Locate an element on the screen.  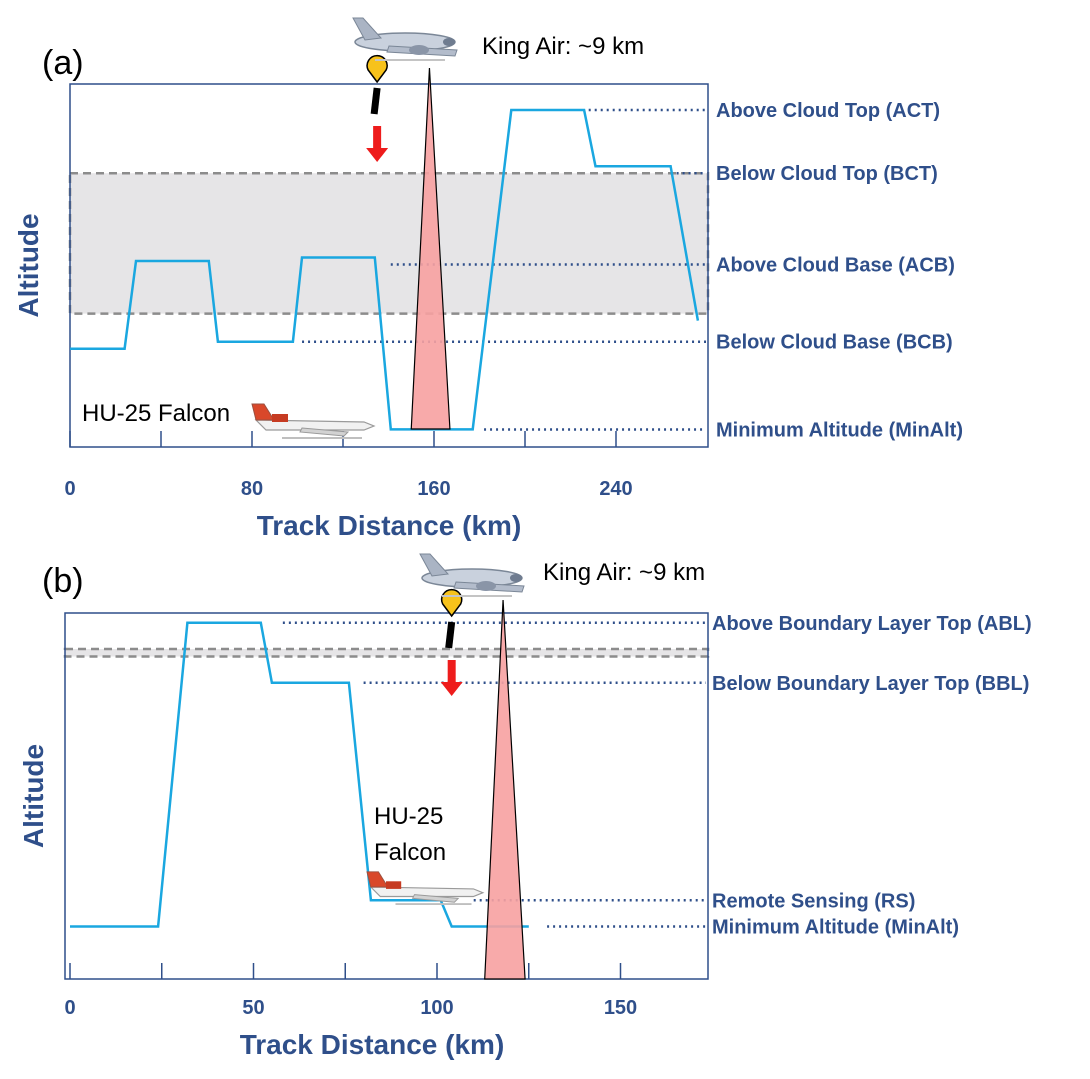
level-label: Above Cloud Top (ACT) is located at coordinates (828, 111).